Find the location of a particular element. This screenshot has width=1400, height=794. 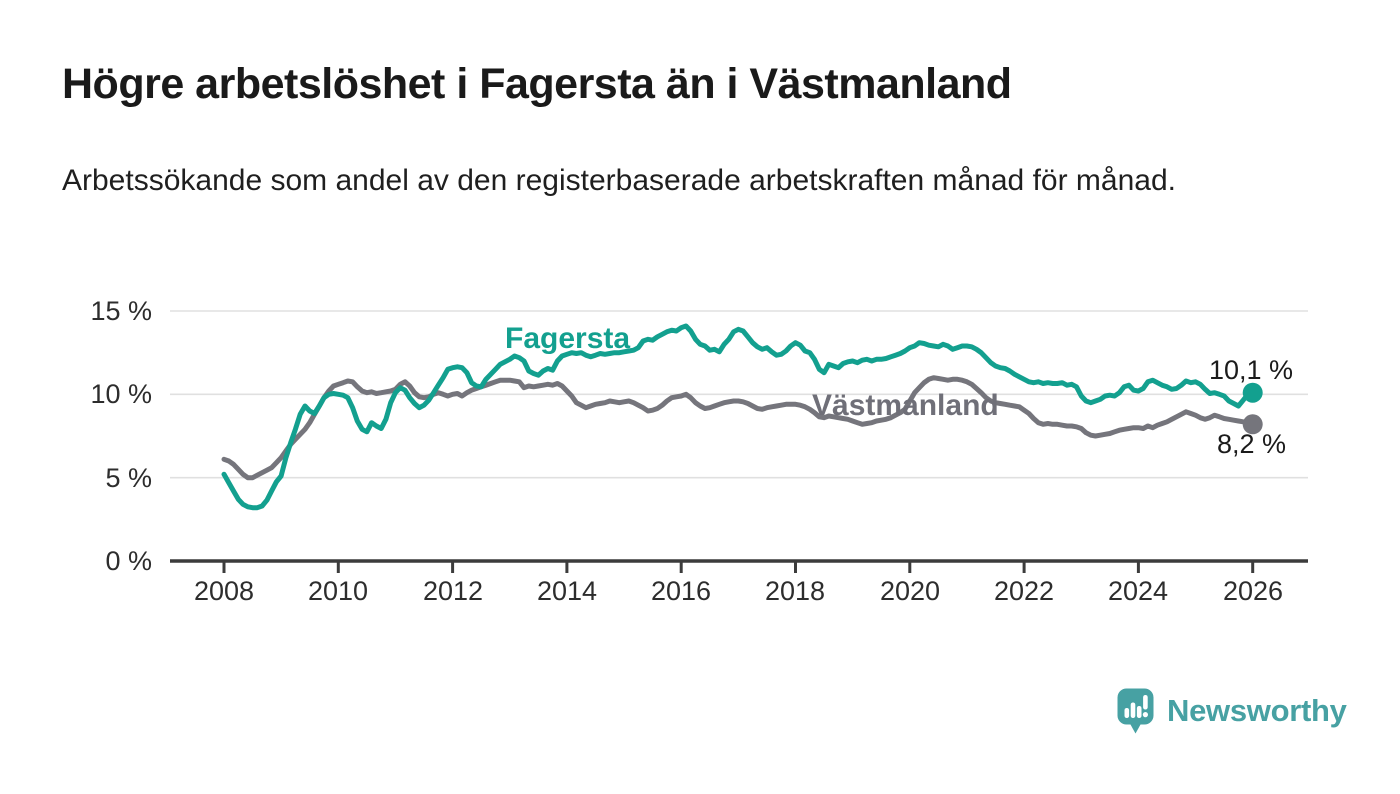

newsworthy-logo: Newsworthy is located at coordinates (1232, 711).